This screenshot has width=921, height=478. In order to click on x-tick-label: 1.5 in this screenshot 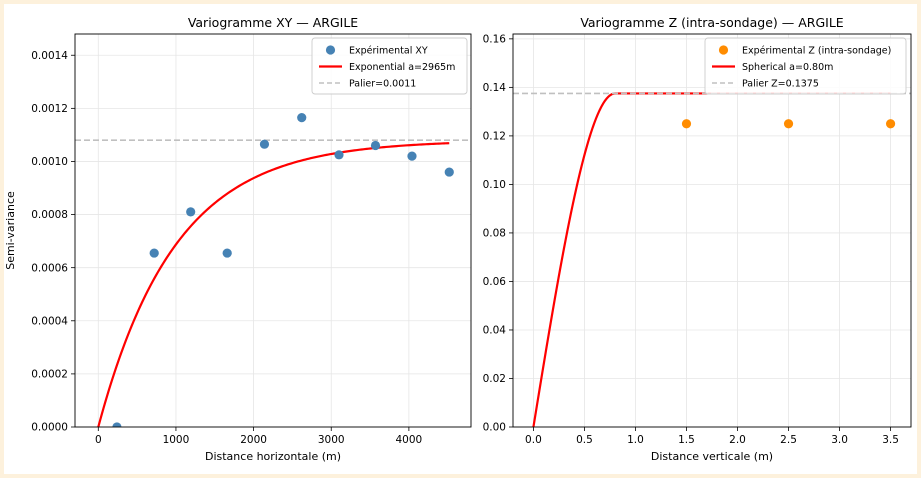, I will do `click(686, 440)`.